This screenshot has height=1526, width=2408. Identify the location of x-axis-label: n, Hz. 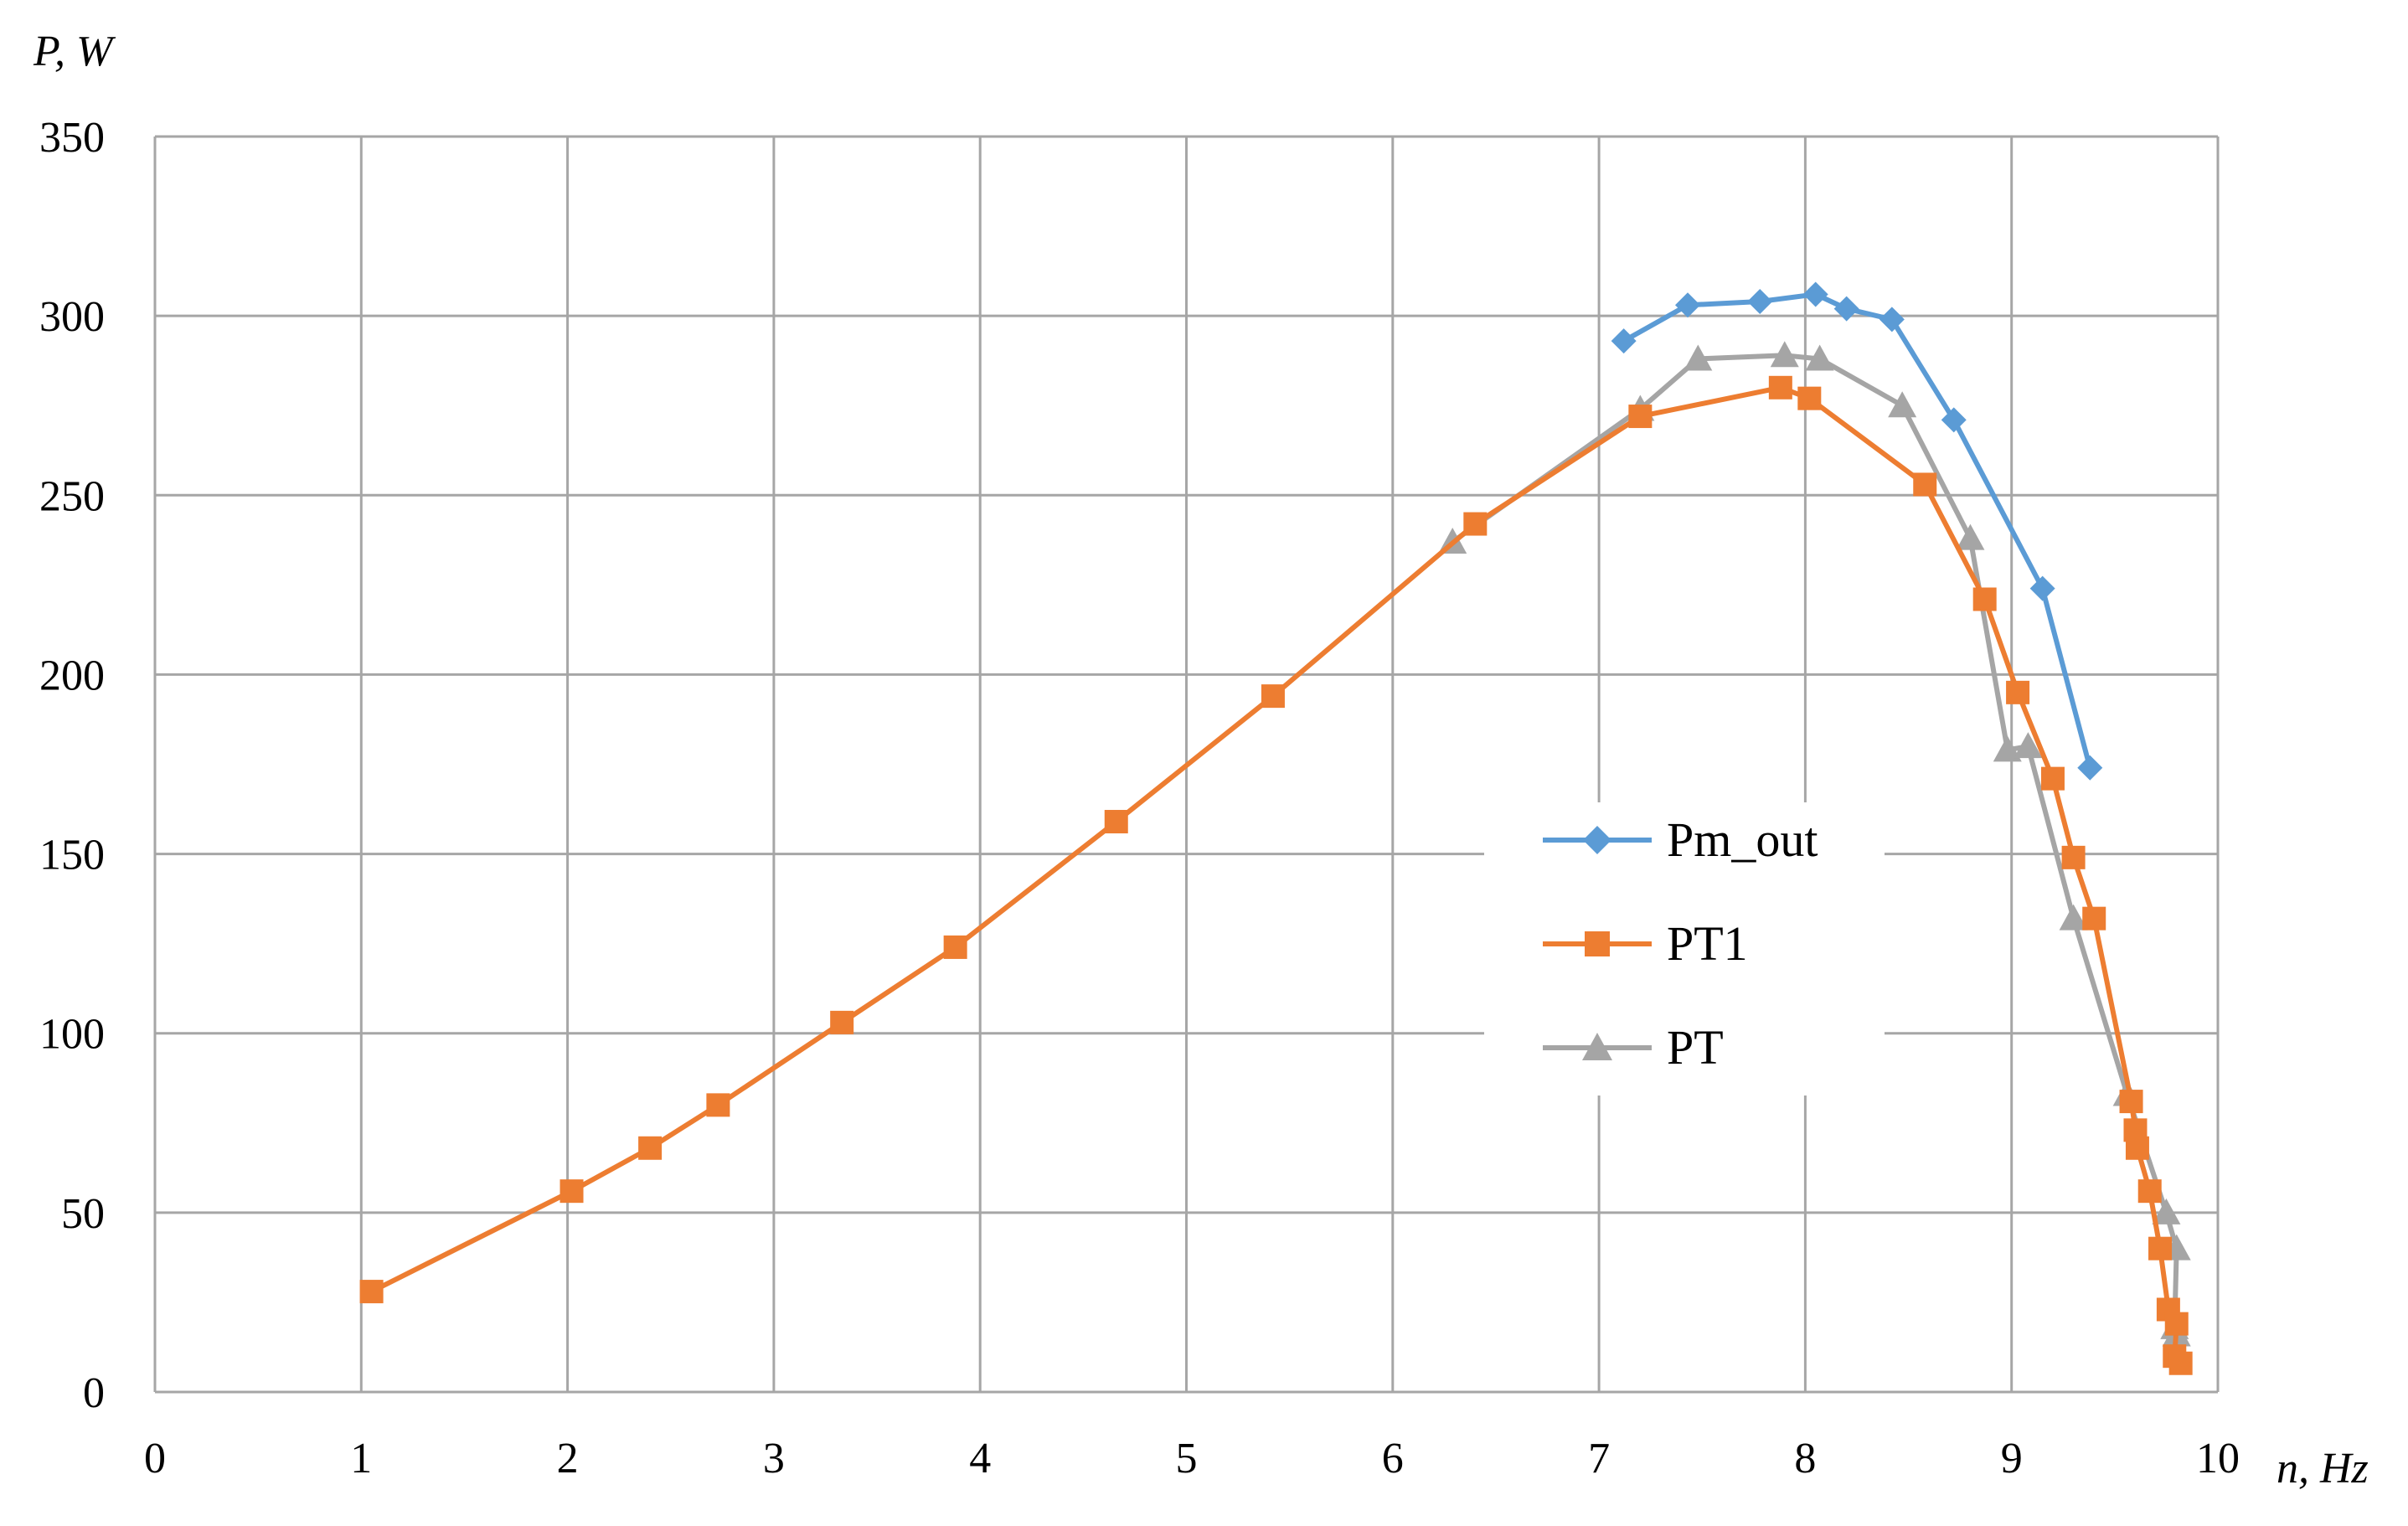
(2323, 1468).